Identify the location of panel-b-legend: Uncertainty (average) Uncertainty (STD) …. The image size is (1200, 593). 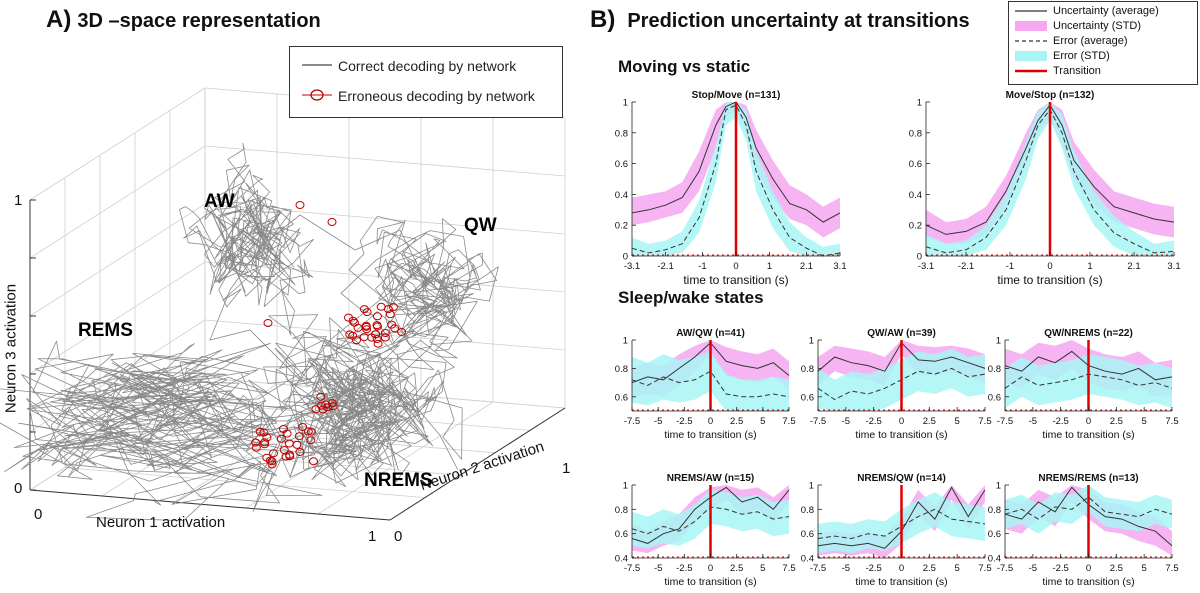
(1103, 43).